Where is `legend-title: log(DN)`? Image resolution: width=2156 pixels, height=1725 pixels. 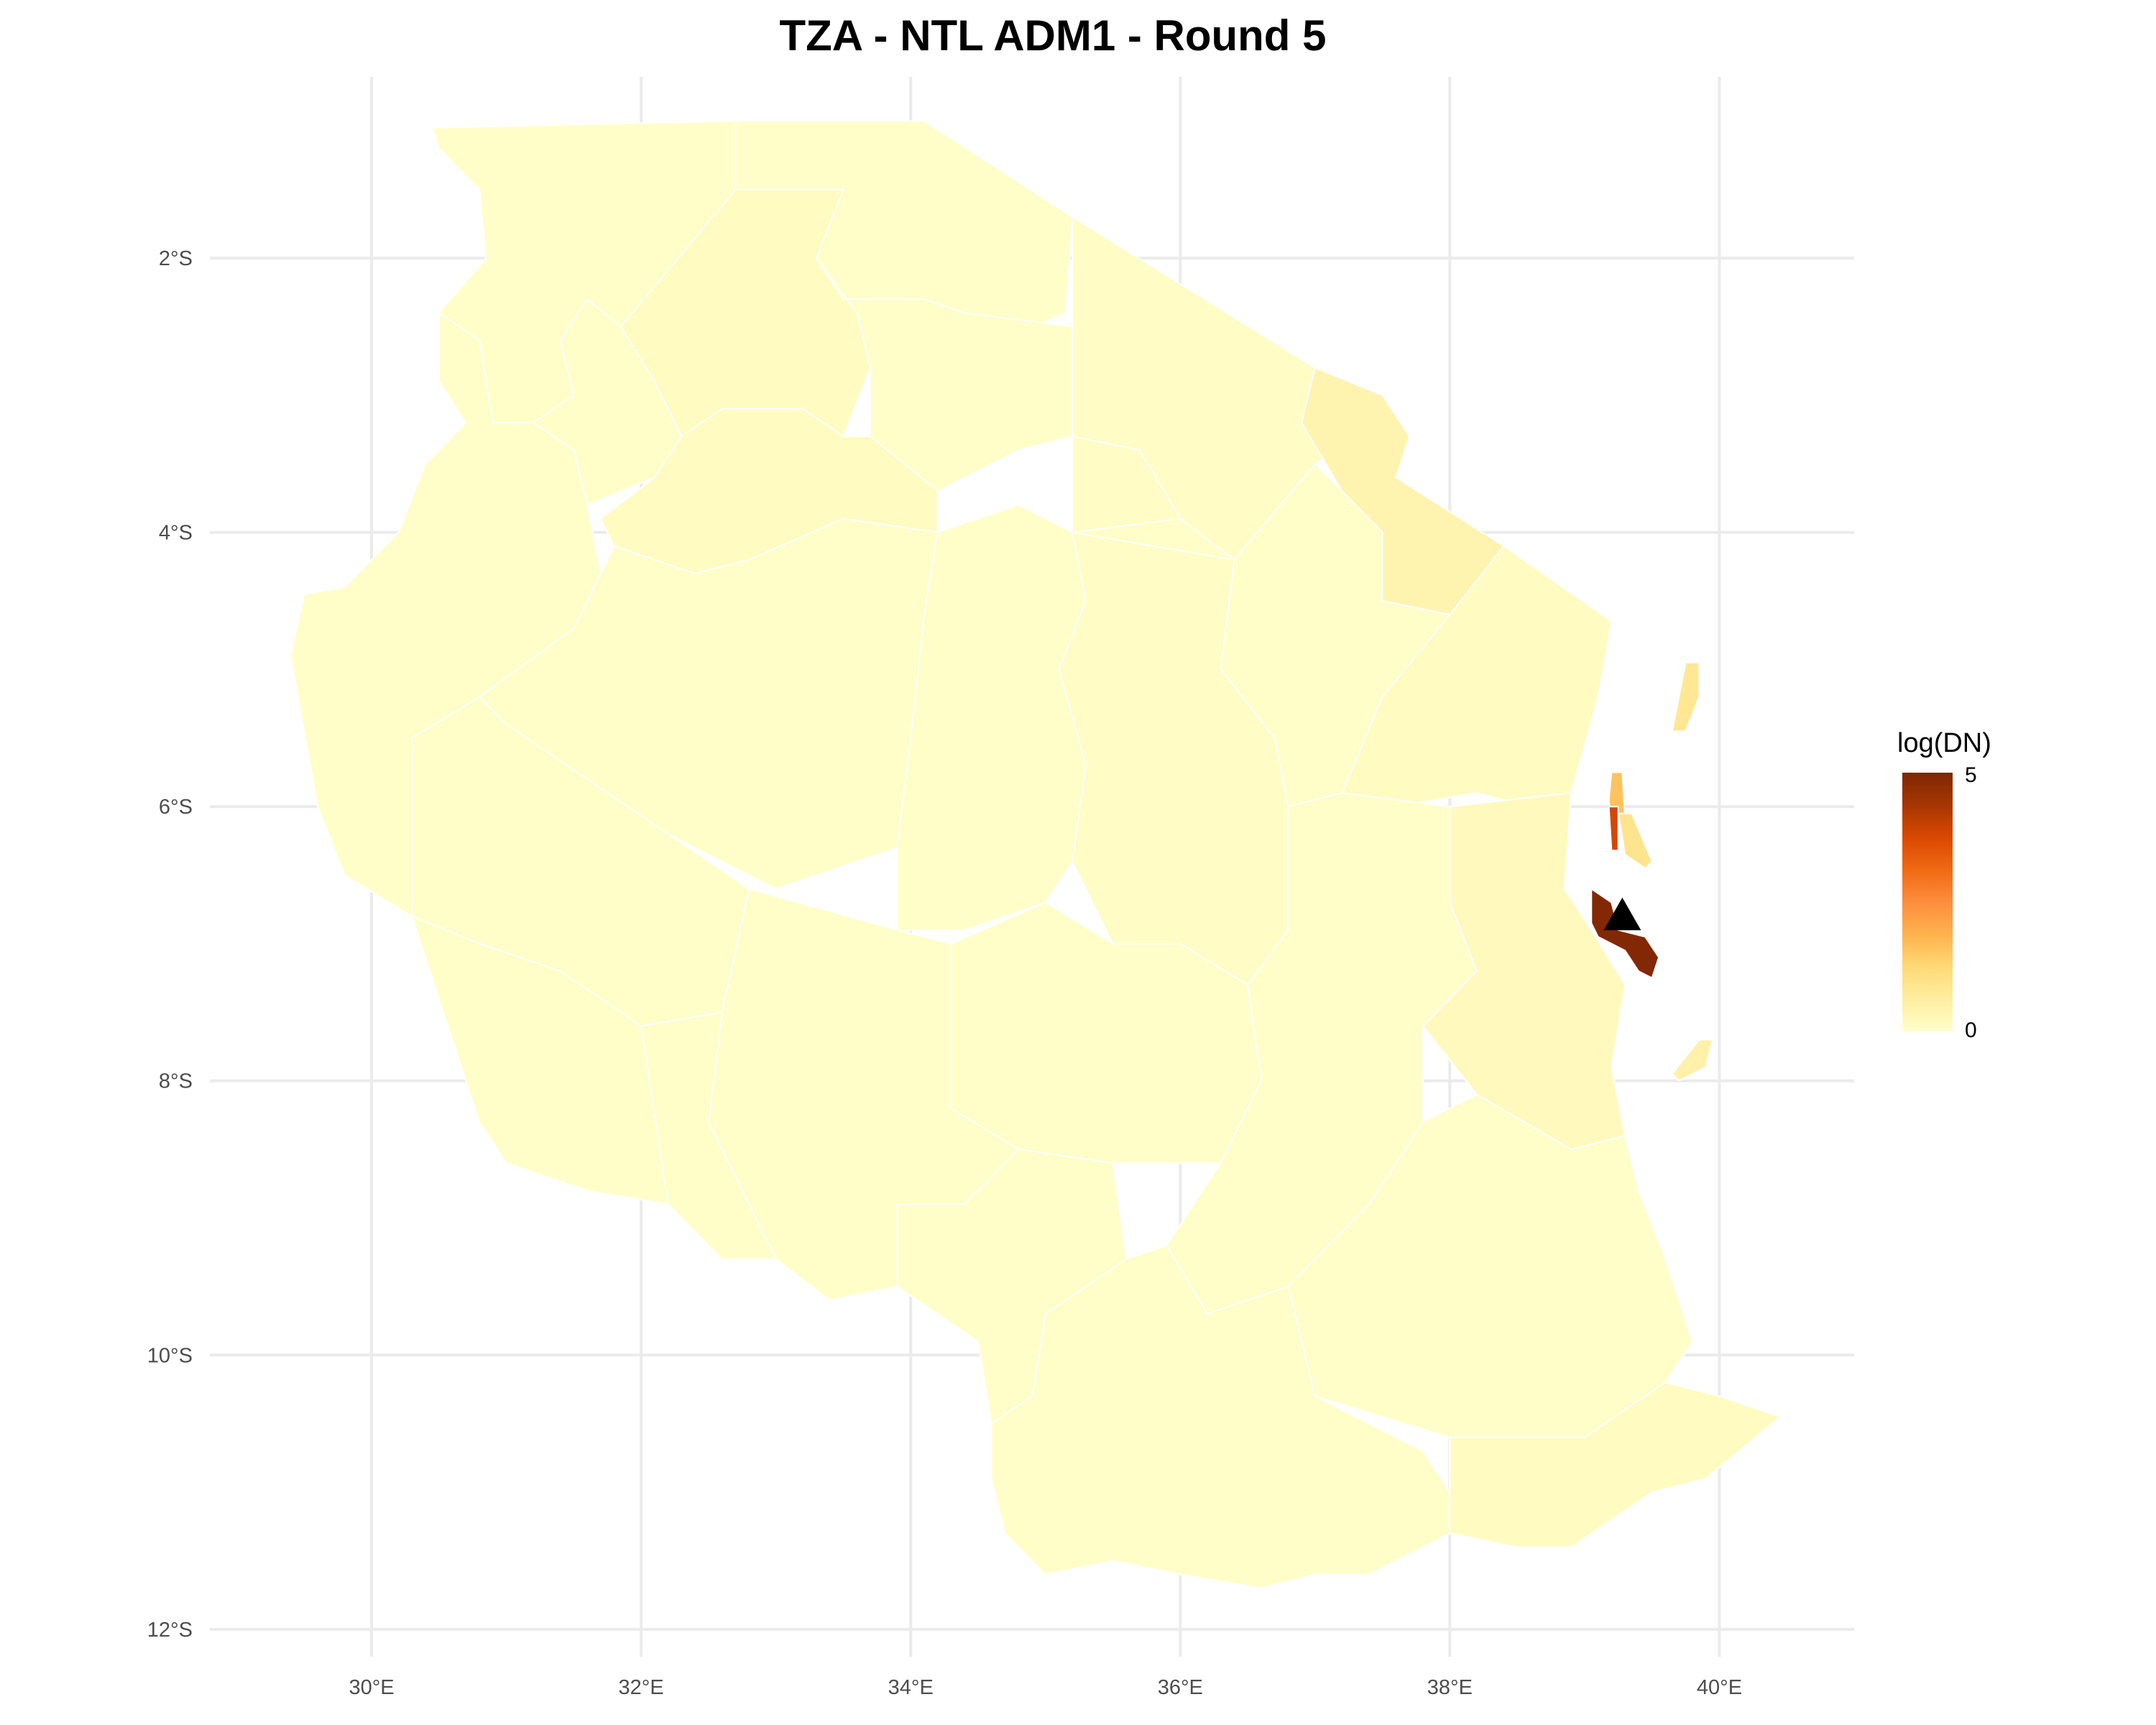
legend-title: log(DN) is located at coordinates (1944, 743).